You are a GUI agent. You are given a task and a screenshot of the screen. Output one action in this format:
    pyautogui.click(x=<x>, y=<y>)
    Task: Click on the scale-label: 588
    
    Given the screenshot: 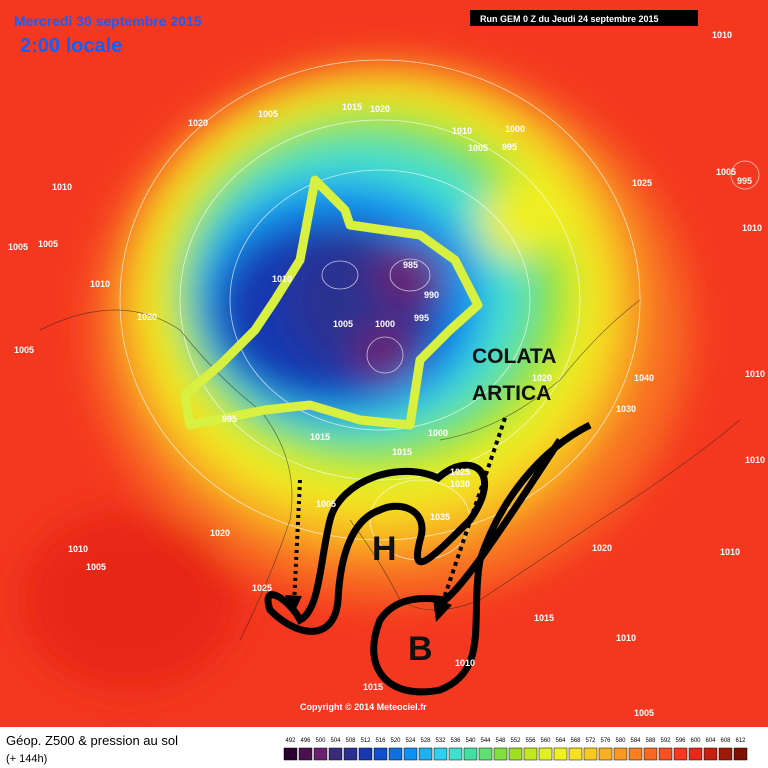 What is the action you would take?
    pyautogui.click(x=650, y=741)
    